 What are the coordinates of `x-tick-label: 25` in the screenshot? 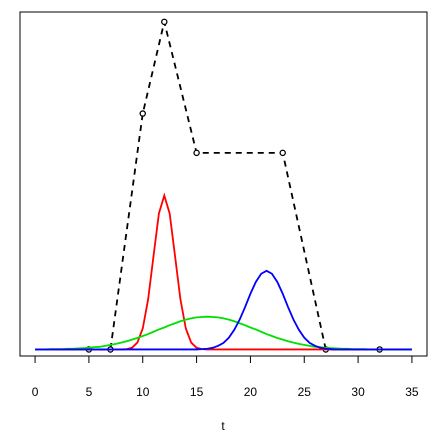 It's located at (305, 392).